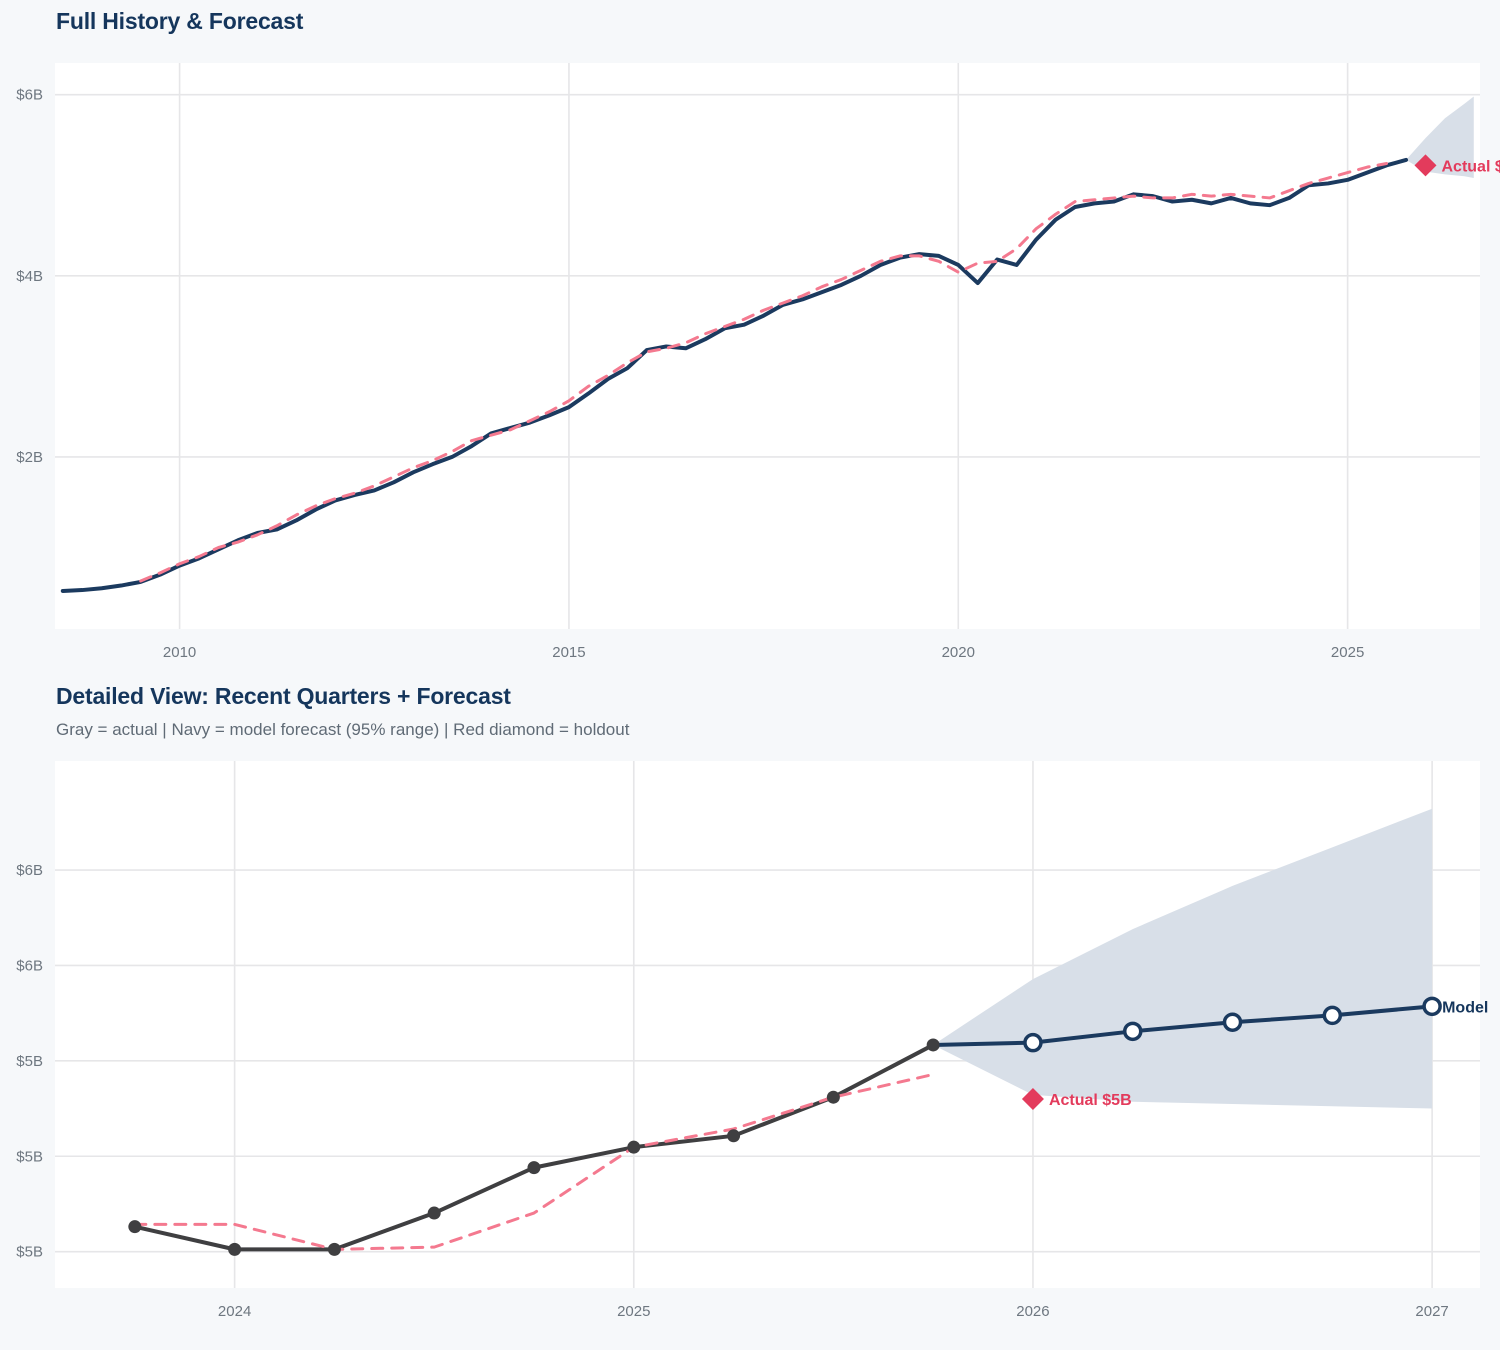  Describe the element at coordinates (29, 276) in the screenshot. I see `y-axis-tick-label: $4B` at that location.